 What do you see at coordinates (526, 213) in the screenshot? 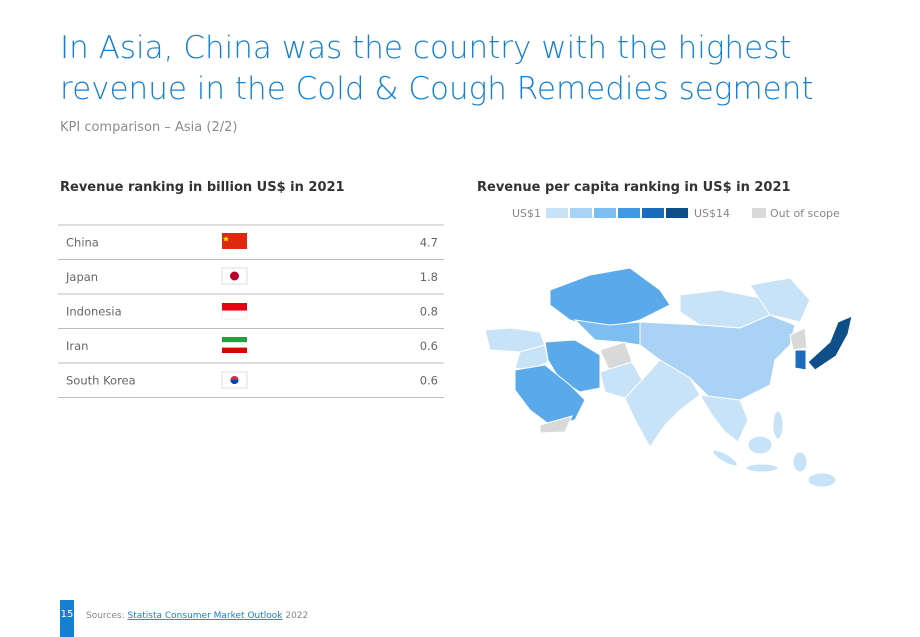
I see `legend-low: US$1` at bounding box center [526, 213].